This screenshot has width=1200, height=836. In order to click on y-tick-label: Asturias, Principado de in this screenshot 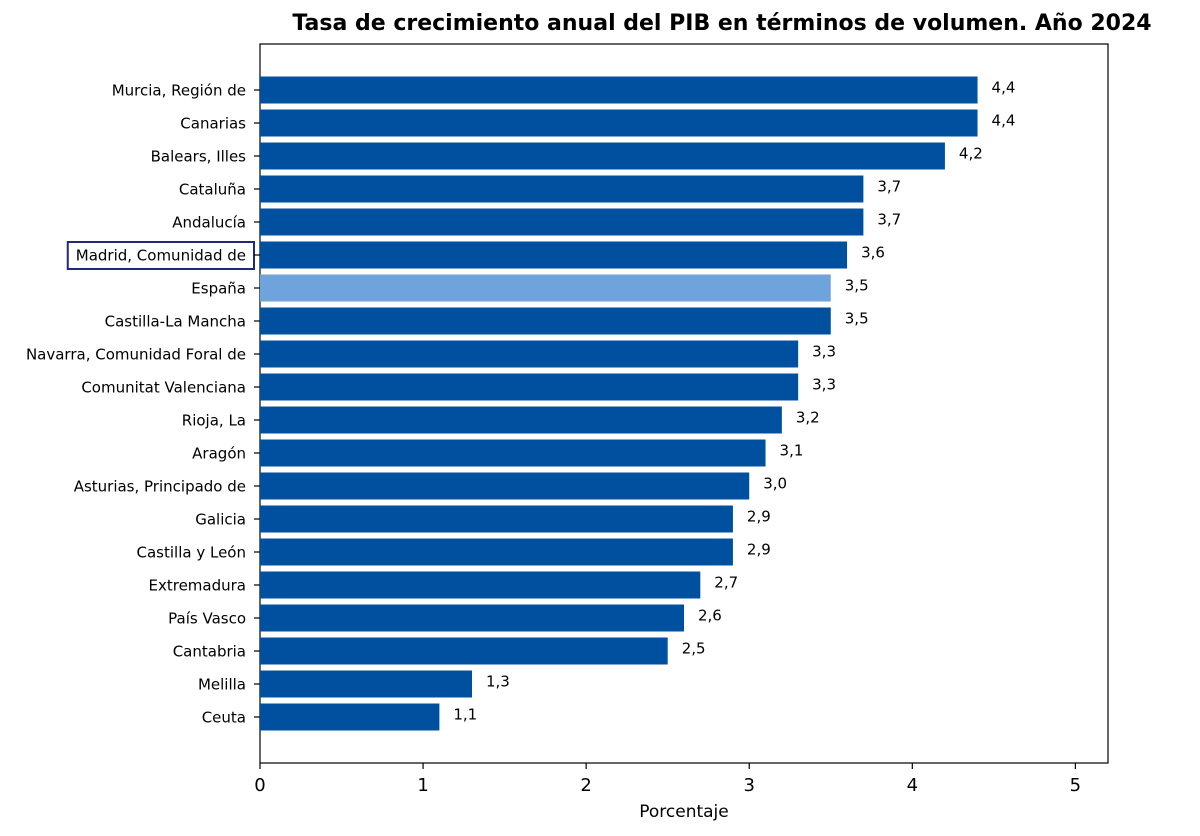, I will do `click(160, 487)`.